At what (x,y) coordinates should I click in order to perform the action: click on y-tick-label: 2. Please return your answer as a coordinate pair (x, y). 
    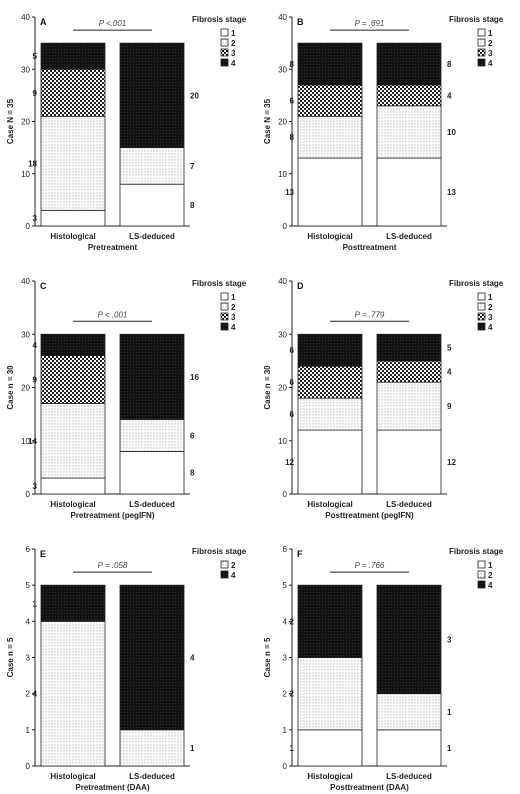
    Looking at the image, I should click on (28, 694).